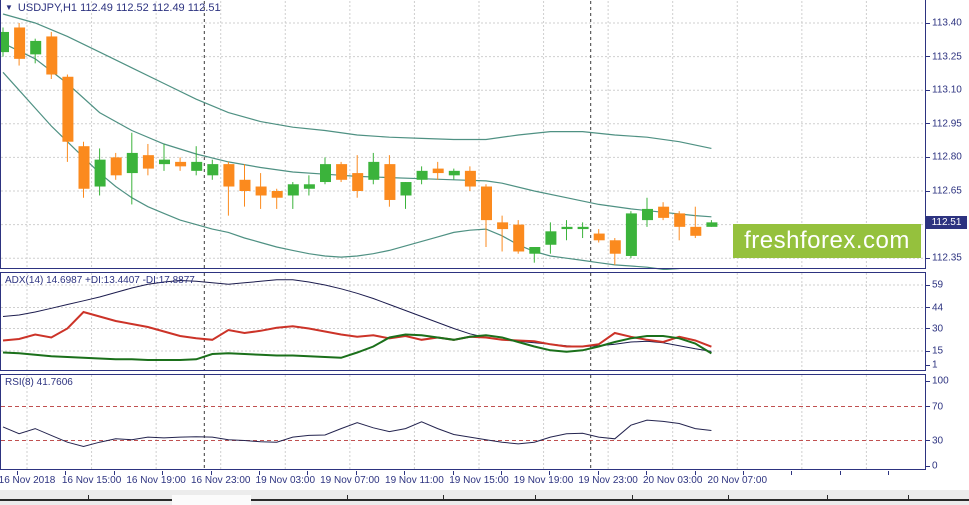 The width and height of the screenshot is (969, 505). What do you see at coordinates (947, 57) in the screenshot?
I see `price-axis-label: 113.25` at bounding box center [947, 57].